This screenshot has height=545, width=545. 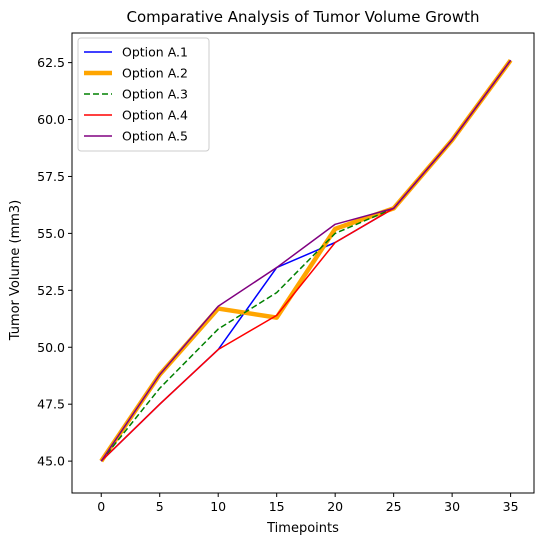 I want to click on y-tick-label: 52.5, so click(x=51, y=290).